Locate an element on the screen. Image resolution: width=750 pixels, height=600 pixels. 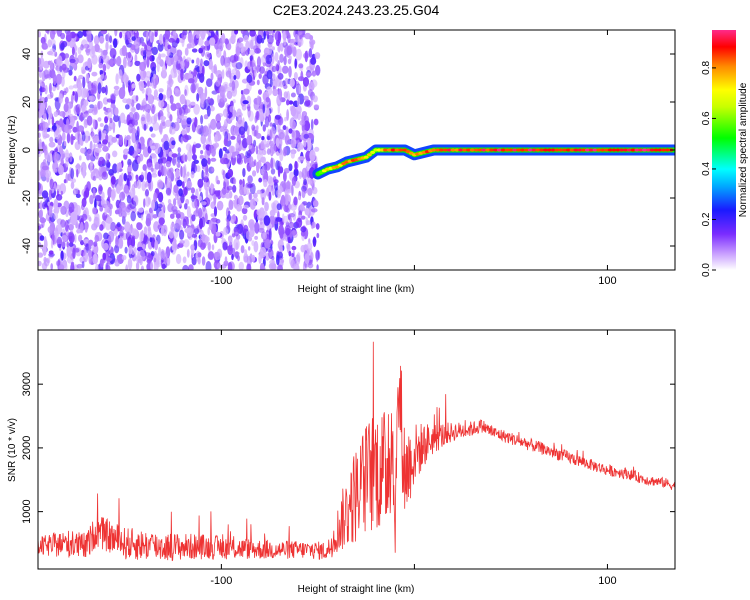
spectrogram-ylabel: Frequency (Hz) is located at coordinates (12, 150).